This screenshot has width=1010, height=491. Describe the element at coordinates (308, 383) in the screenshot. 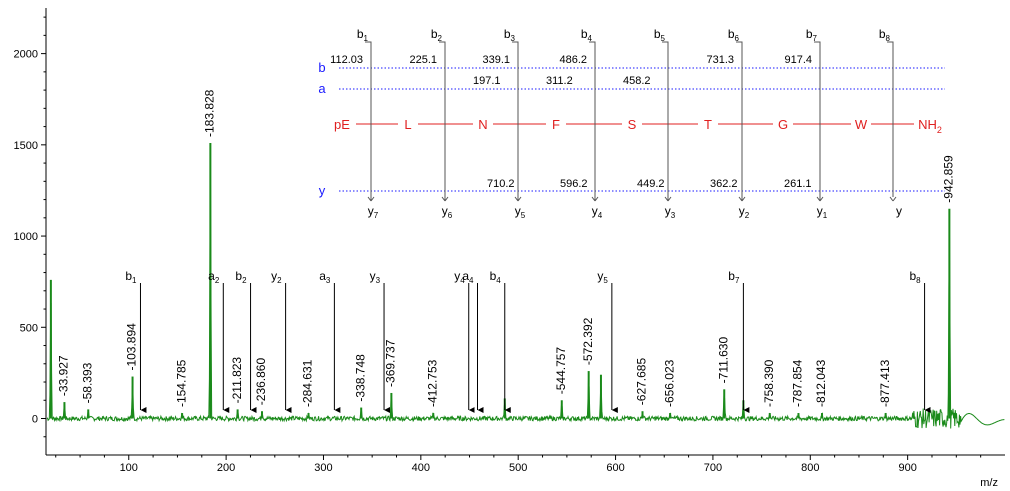

I see `peak-label: -284.631` at that location.